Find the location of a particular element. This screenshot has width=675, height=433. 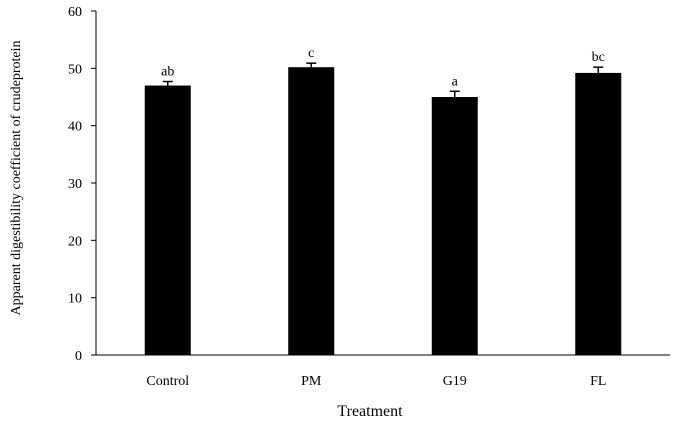

y-ticks: 0 10 20 30 40 50 60 is located at coordinates (82, 184).